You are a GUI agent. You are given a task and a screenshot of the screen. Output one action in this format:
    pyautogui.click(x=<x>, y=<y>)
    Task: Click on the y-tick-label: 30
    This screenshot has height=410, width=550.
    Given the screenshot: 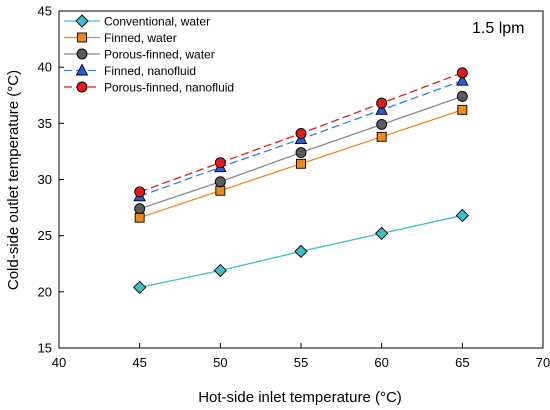 What is the action you would take?
    pyautogui.click(x=45, y=179)
    